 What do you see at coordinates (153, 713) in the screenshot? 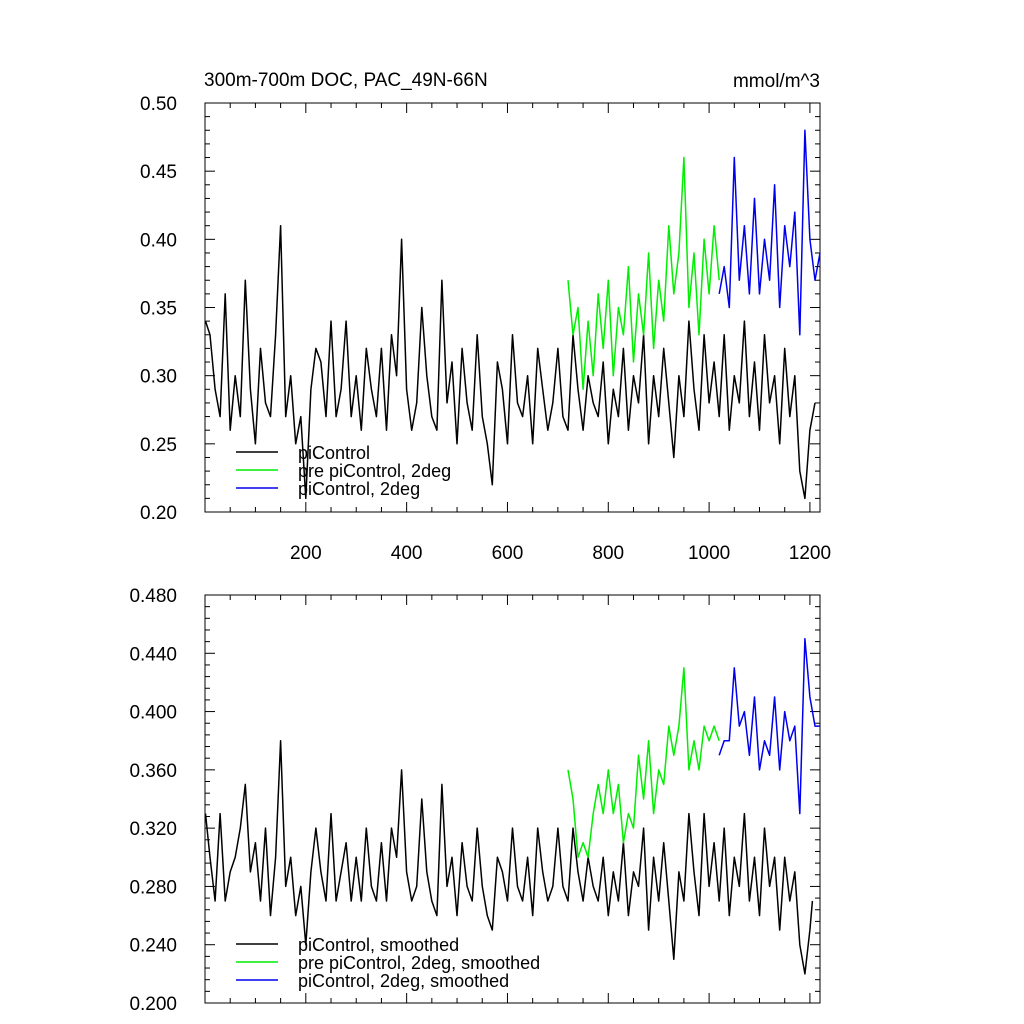
I see `y-tick-label: 0.400` at bounding box center [153, 713].